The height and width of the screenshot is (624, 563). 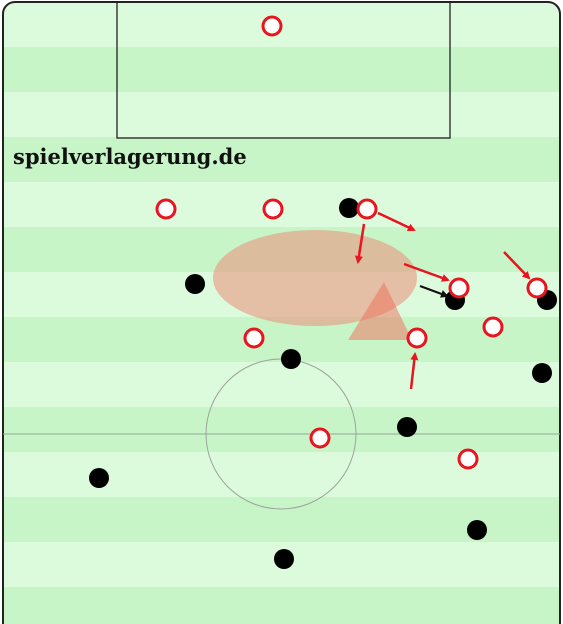 What do you see at coordinates (272, 26) in the screenshot?
I see `red-goalkeeper-marker` at bounding box center [272, 26].